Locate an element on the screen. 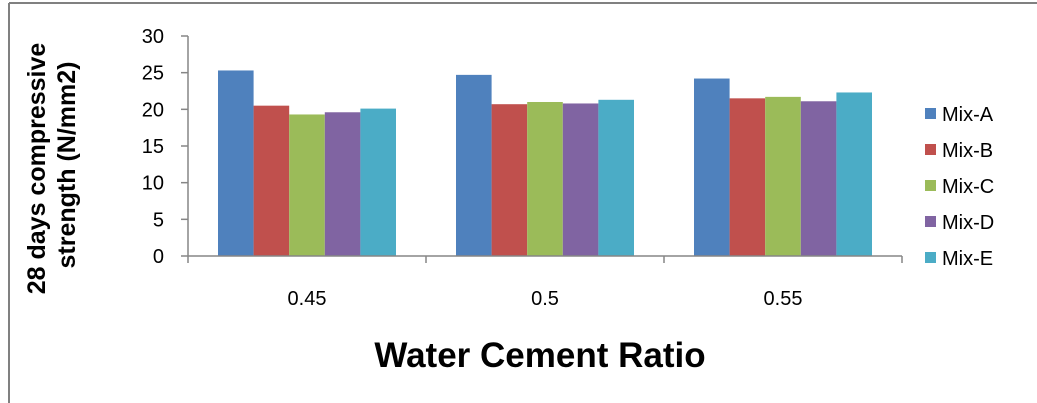 Image resolution: width=1037 pixels, height=403 pixels. x-tick-label: 0.45 is located at coordinates (307, 299).